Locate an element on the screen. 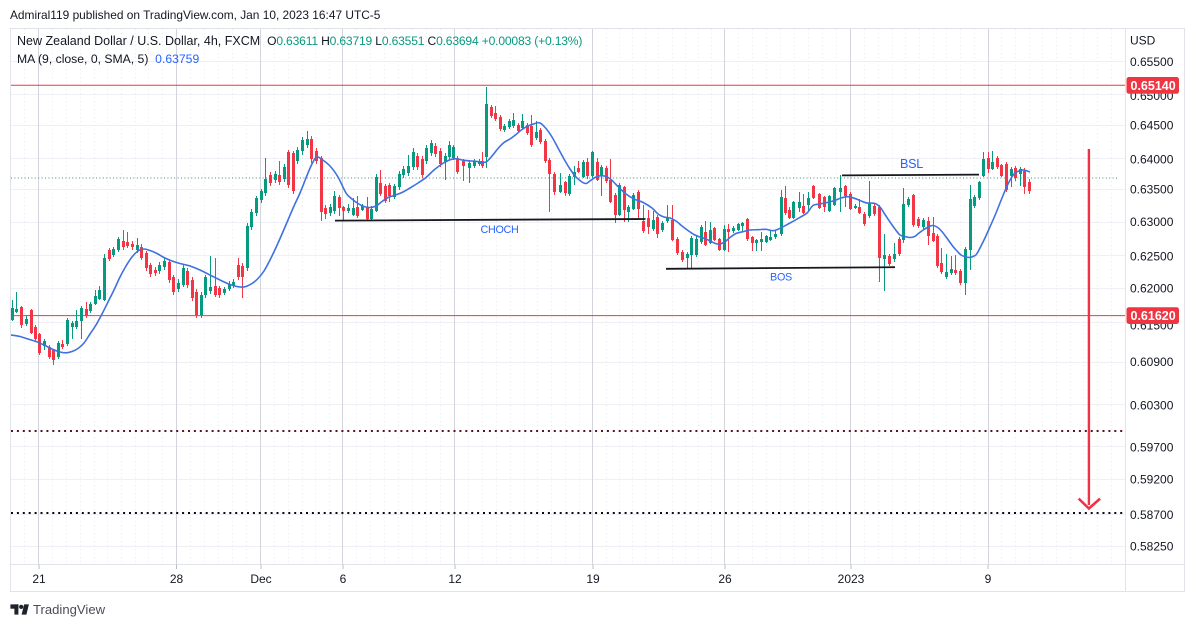 This screenshot has height=632, width=1194. svg-text: 2023 is located at coordinates (851, 579).